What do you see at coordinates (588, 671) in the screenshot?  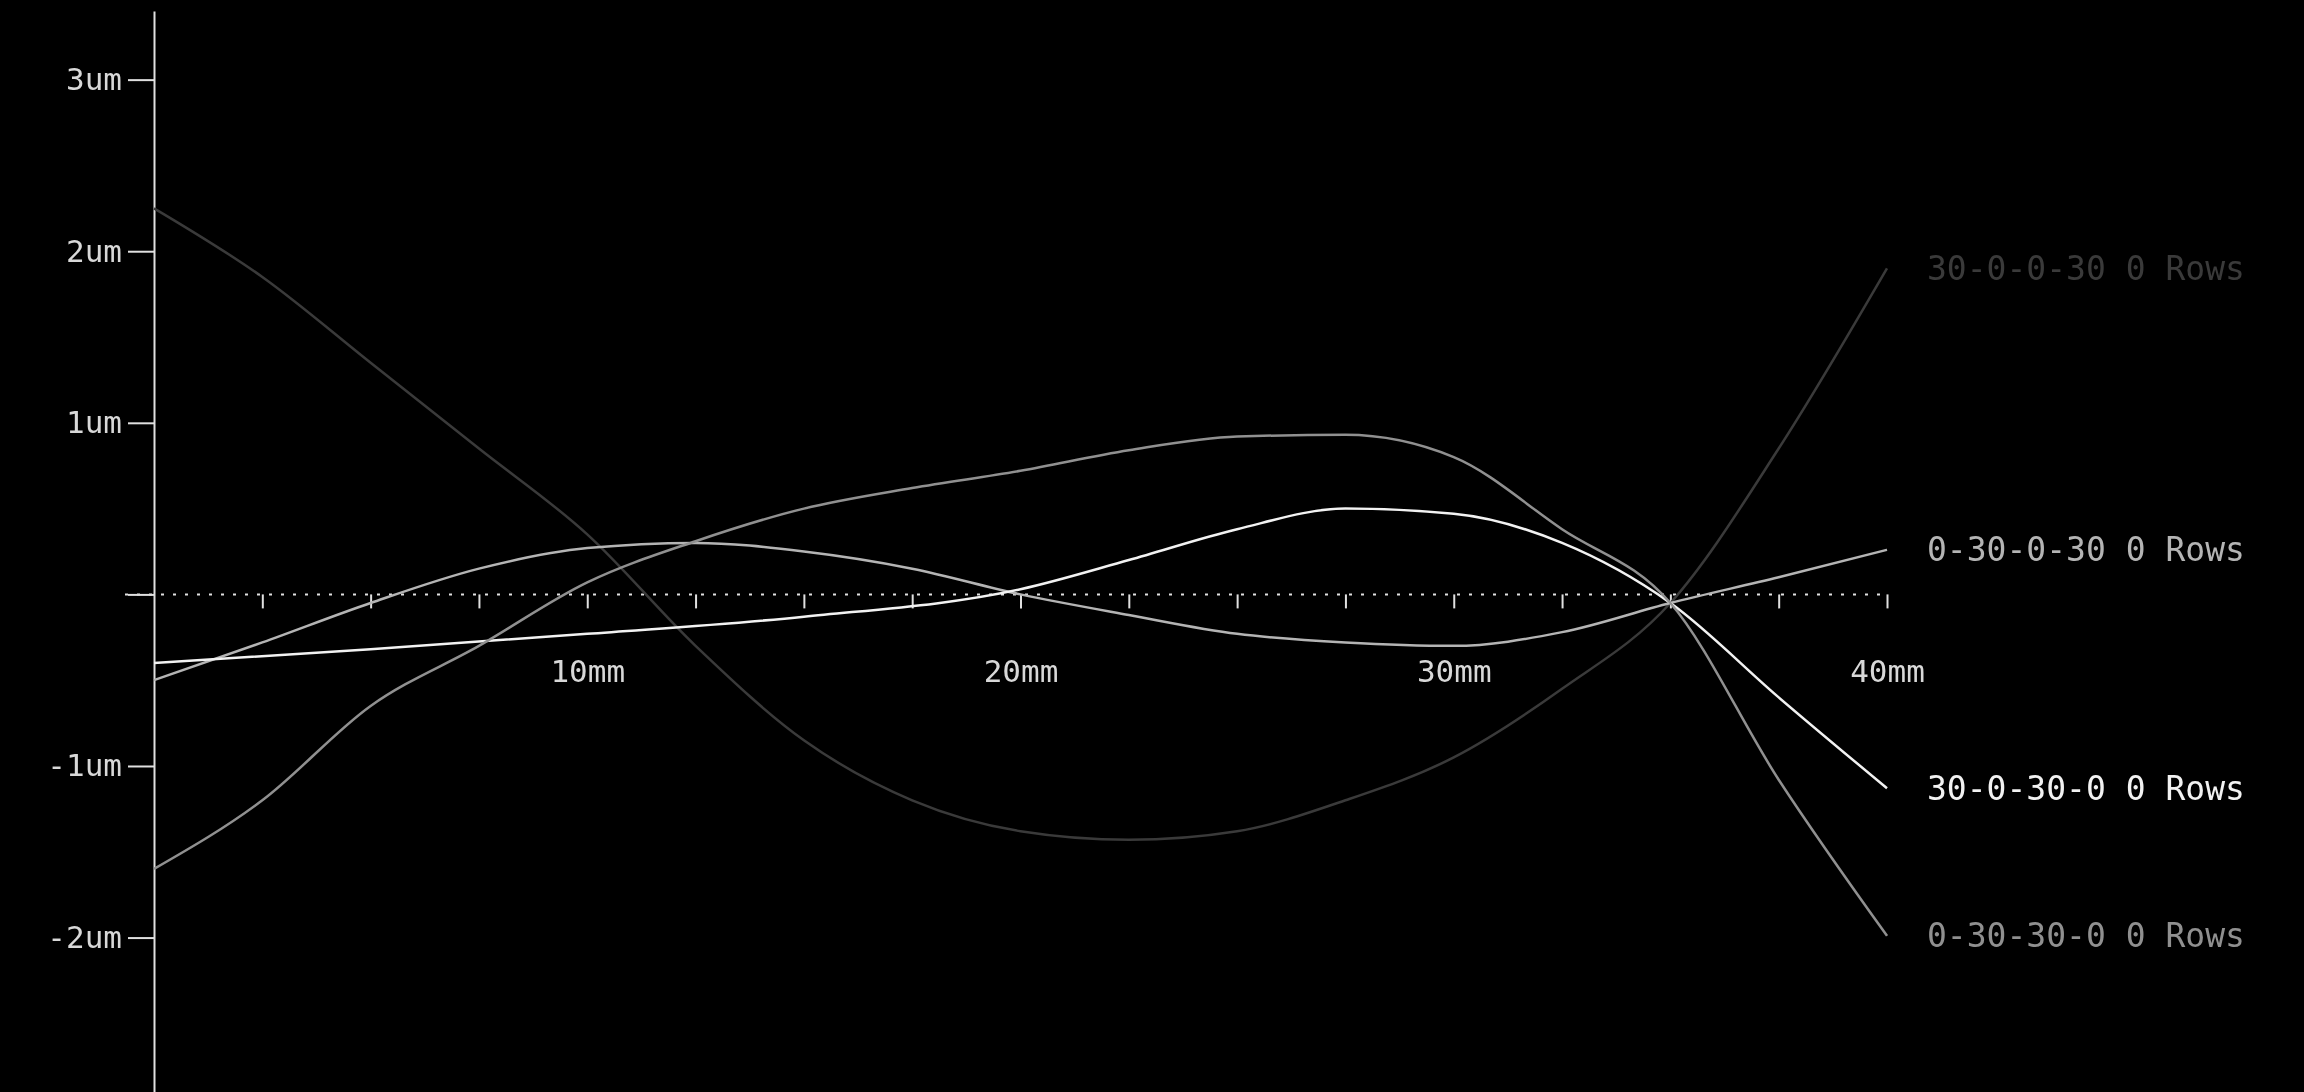 I see `x-tick-label: 10mm` at bounding box center [588, 671].